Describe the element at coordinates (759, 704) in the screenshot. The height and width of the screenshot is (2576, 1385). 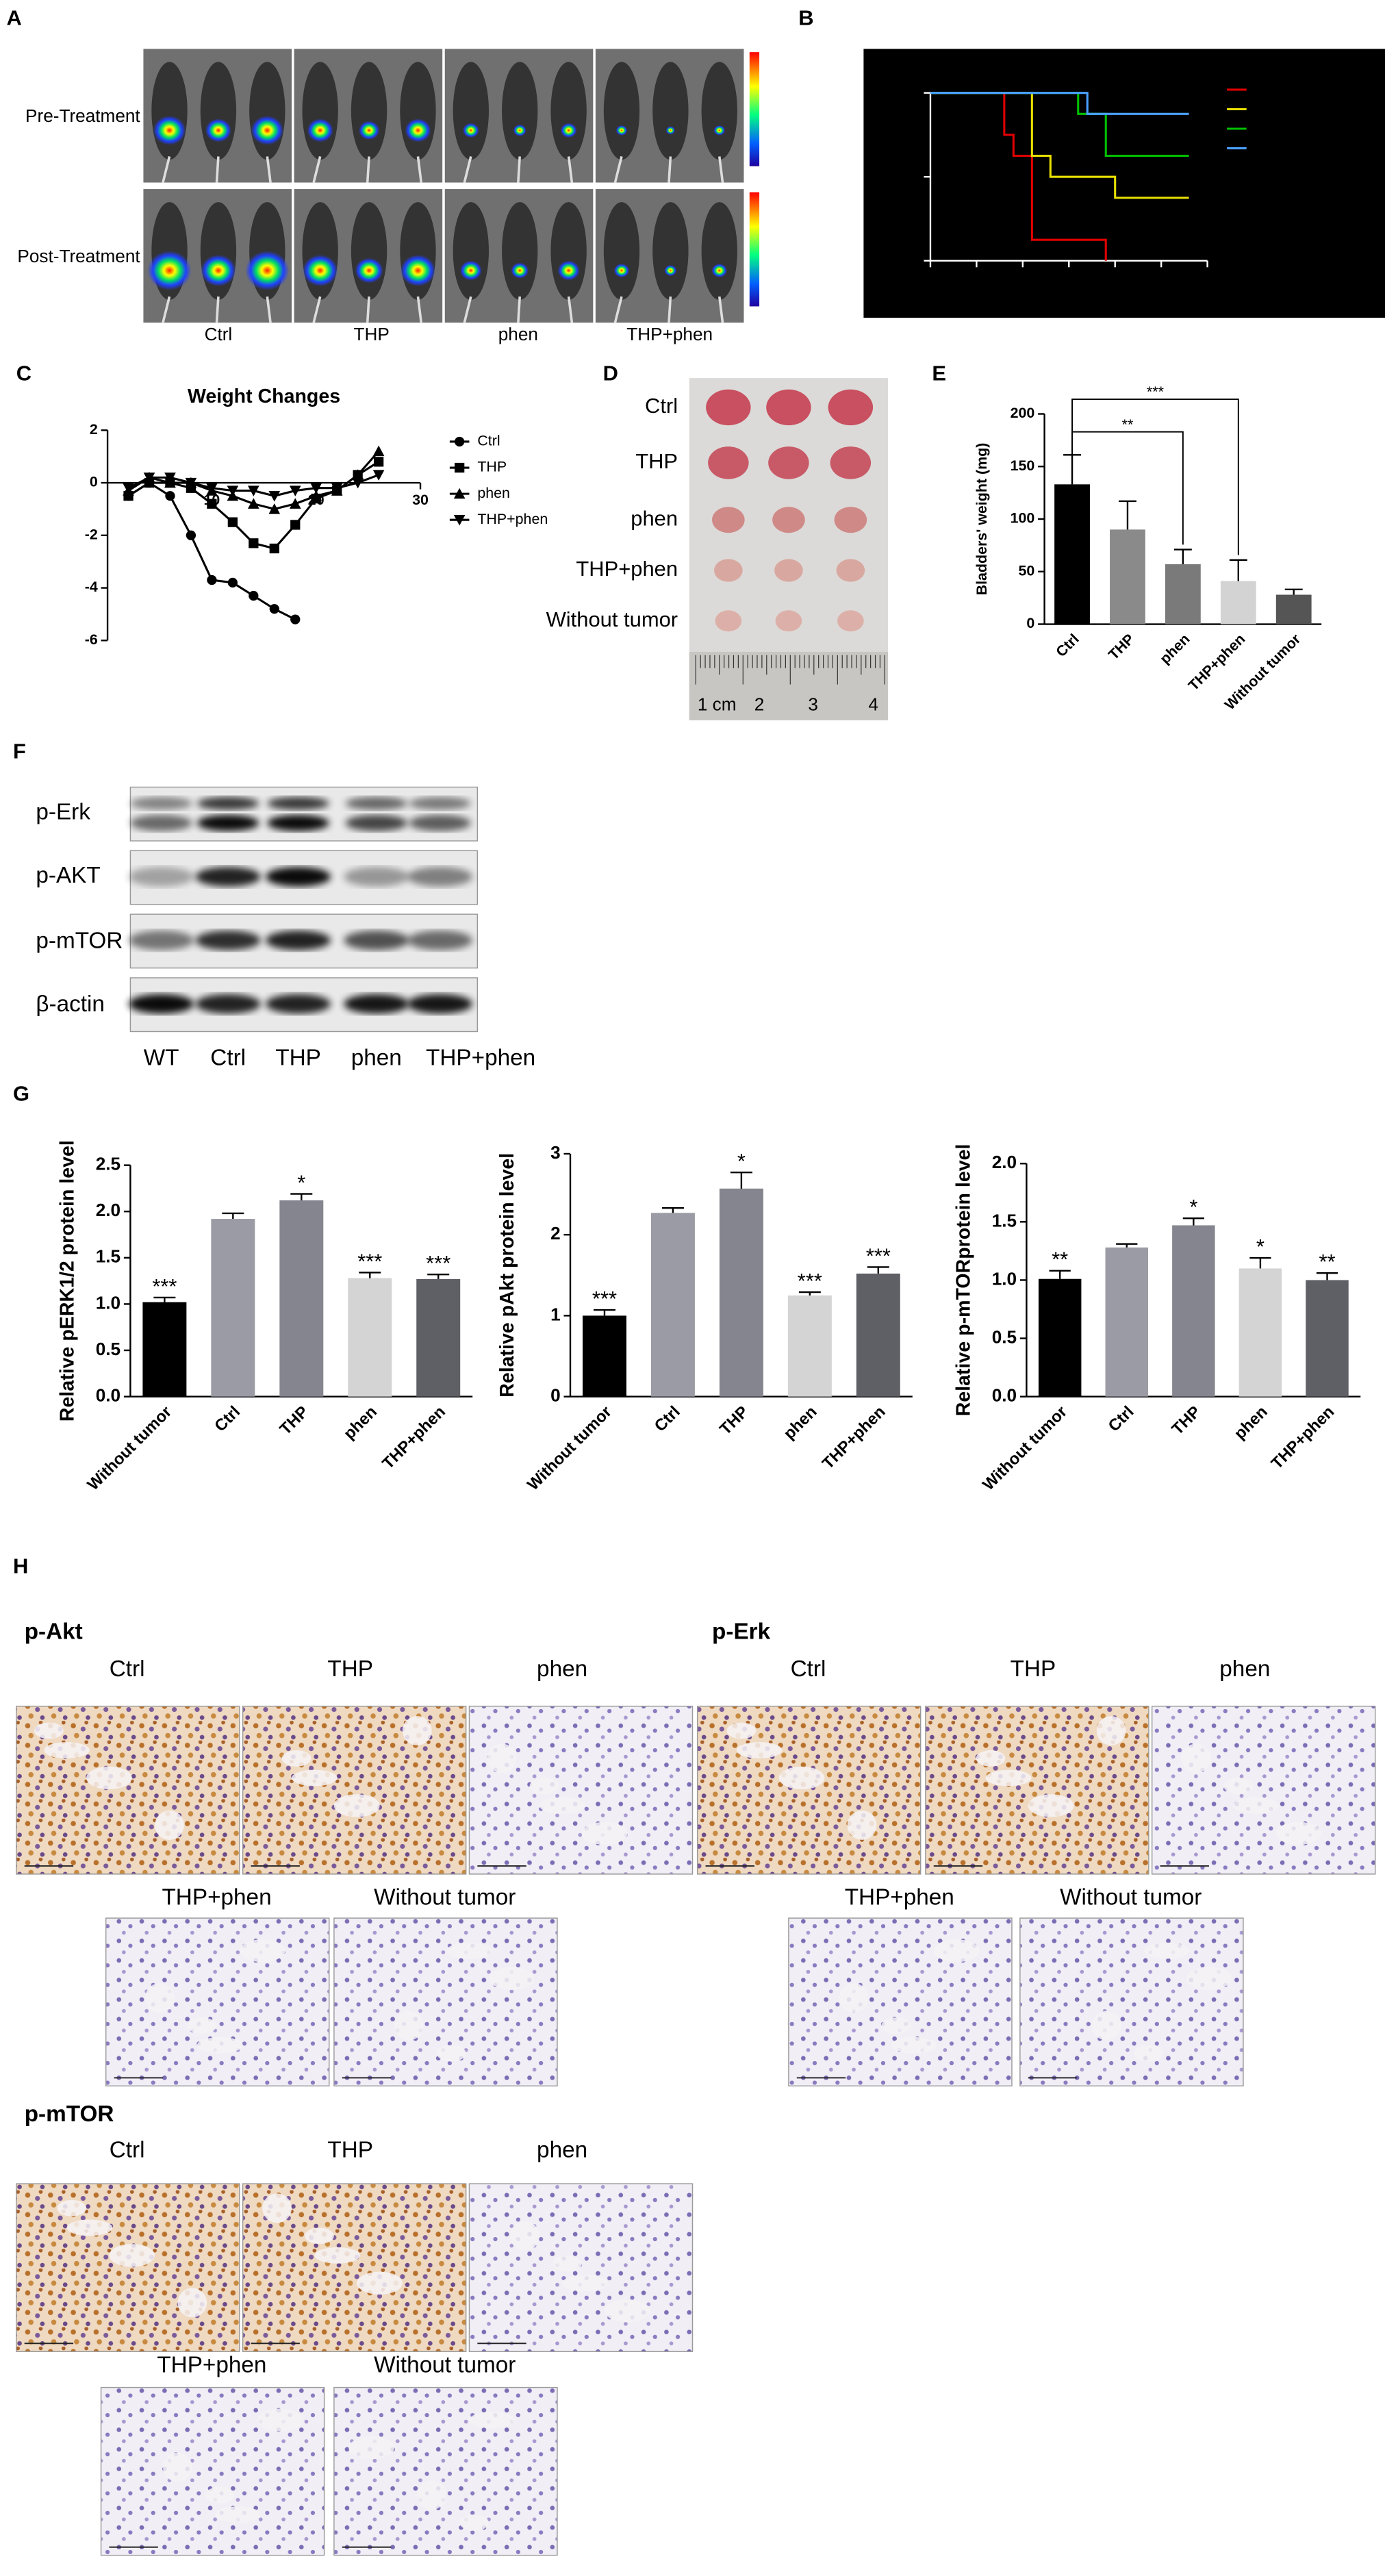
I see `ruler-label: 2` at that location.